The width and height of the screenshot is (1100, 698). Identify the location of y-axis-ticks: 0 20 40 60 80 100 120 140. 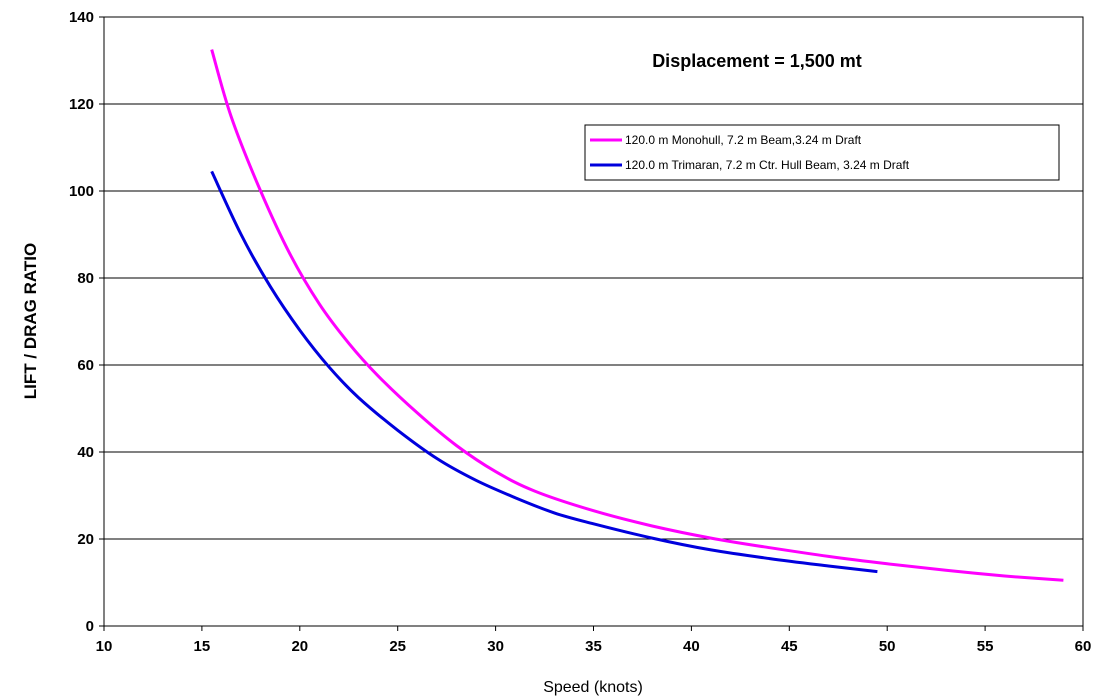
(86, 322).